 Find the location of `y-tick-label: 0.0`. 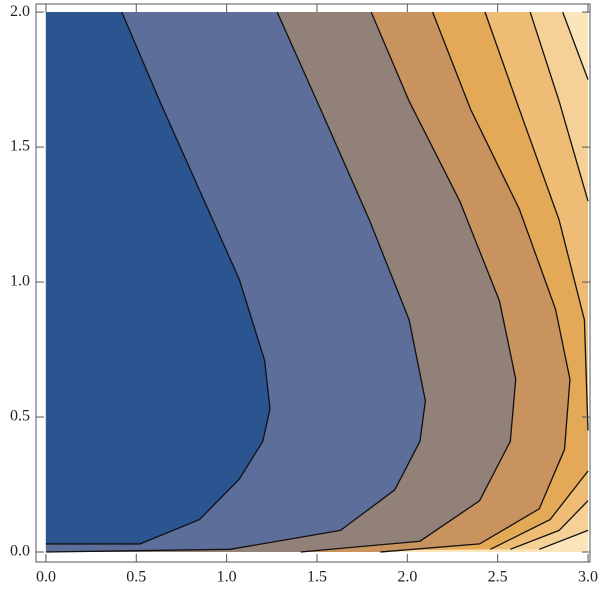

y-tick-label: 0.0 is located at coordinates (20, 551).